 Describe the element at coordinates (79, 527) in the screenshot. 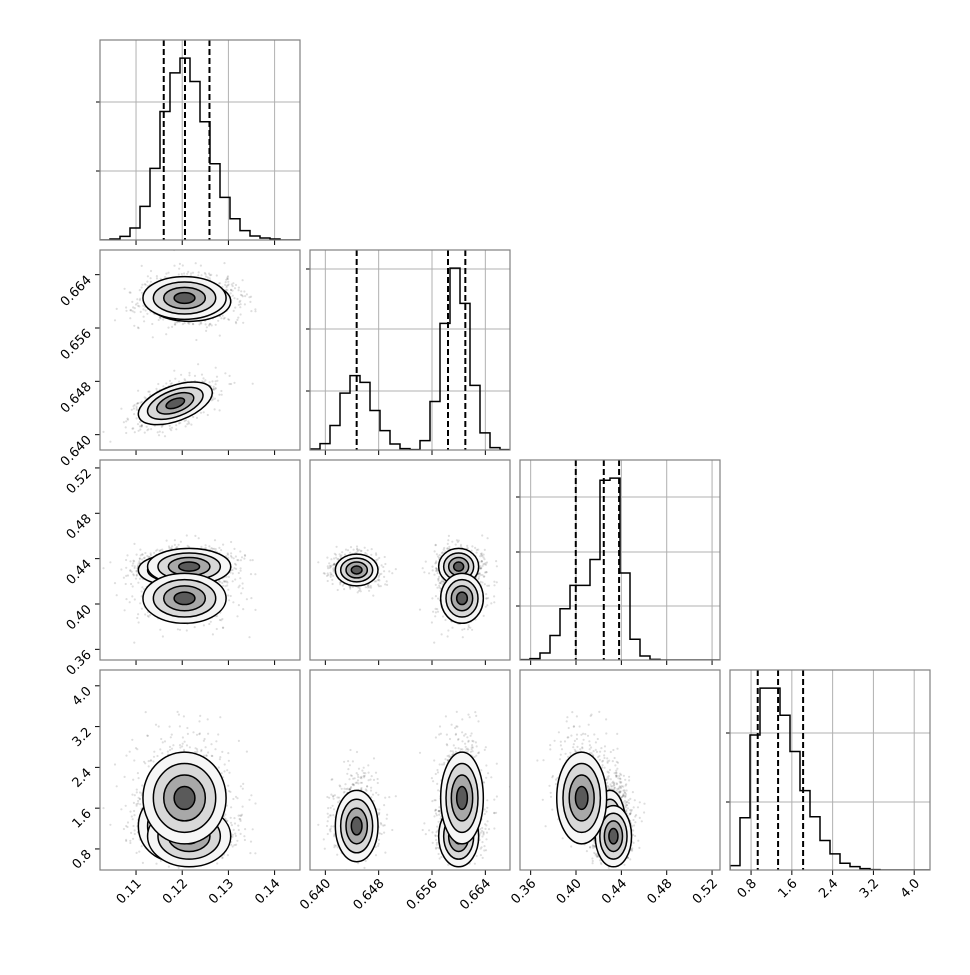

I see `y-tick-label: 0.48` at that location.